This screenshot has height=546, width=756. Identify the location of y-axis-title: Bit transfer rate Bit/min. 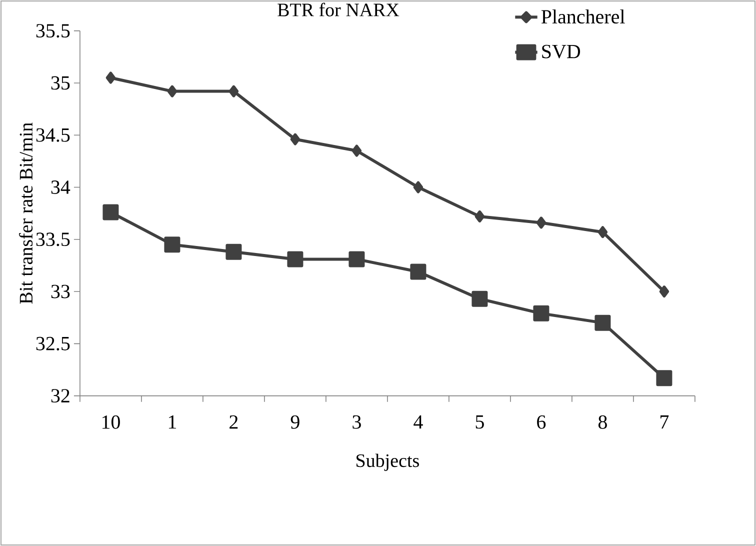
(25, 213).